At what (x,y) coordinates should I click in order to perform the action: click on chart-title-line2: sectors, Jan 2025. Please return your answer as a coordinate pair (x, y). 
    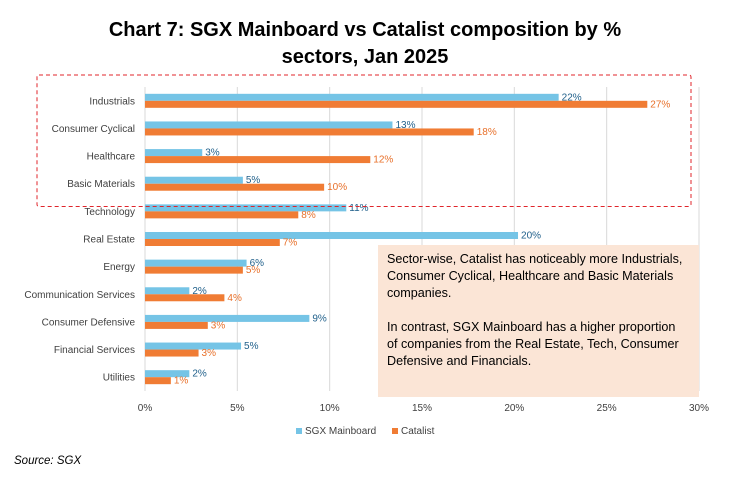
    Looking at the image, I should click on (365, 57).